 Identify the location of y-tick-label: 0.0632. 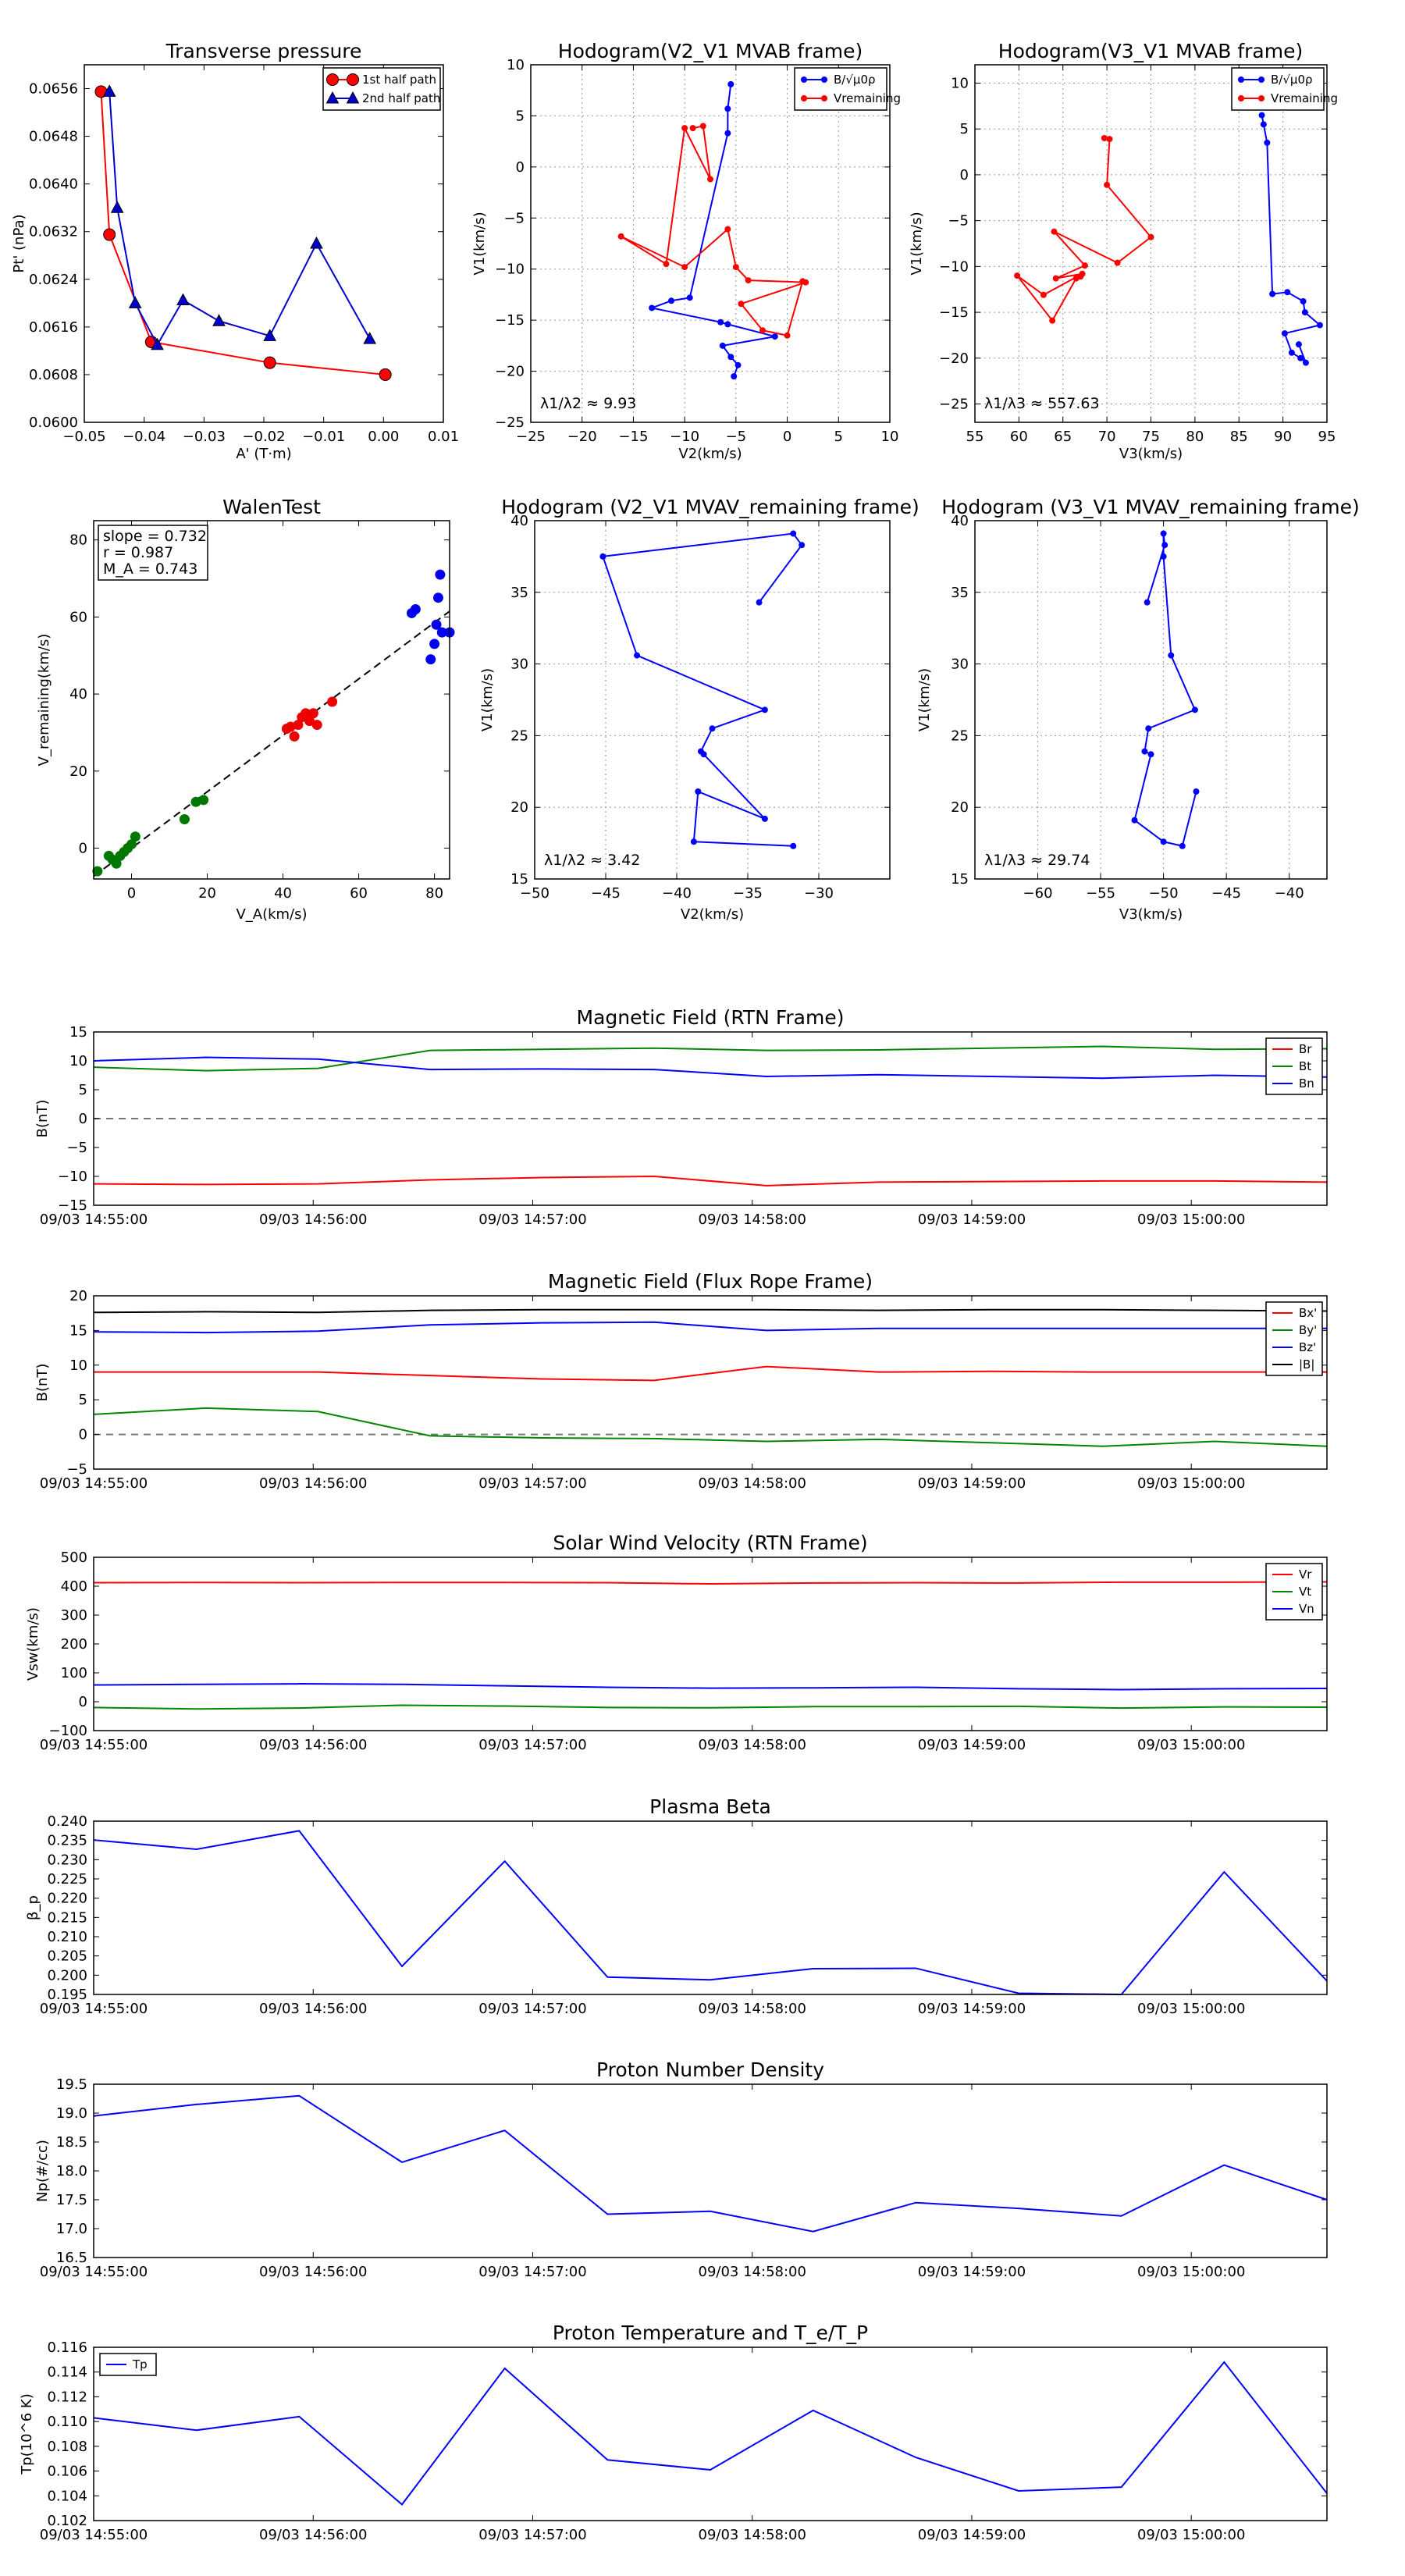
(54, 232).